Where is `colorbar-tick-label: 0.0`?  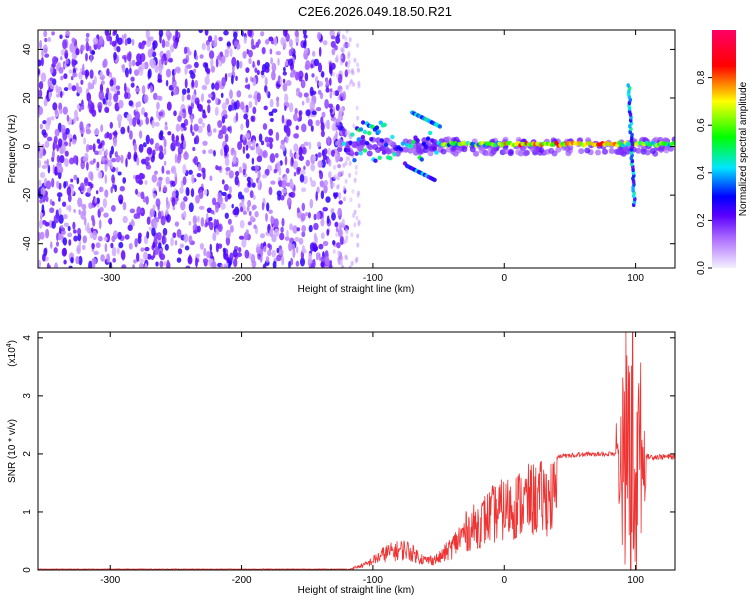
colorbar-tick-label: 0.0 is located at coordinates (701, 268).